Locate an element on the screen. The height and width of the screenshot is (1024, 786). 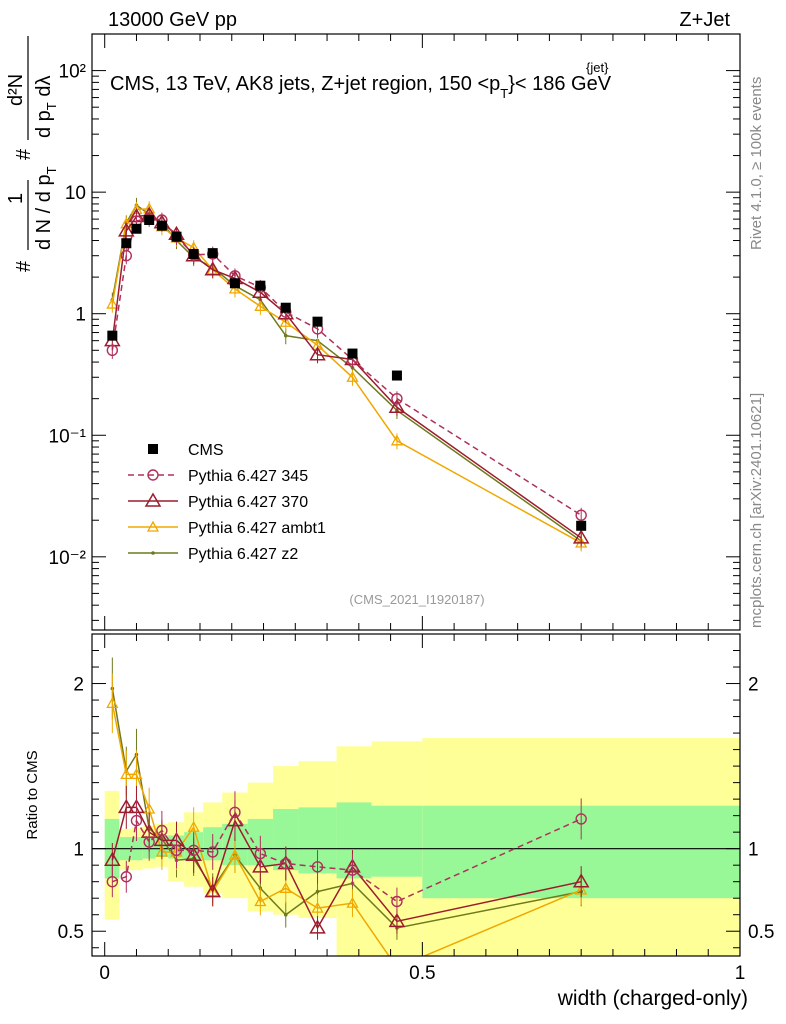
main-ytick-label: 10 is located at coordinates (75, 193).